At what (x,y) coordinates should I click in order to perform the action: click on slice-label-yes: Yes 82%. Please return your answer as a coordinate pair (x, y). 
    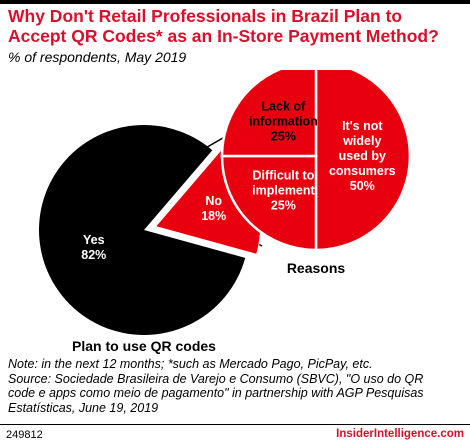
    Looking at the image, I should click on (93, 247).